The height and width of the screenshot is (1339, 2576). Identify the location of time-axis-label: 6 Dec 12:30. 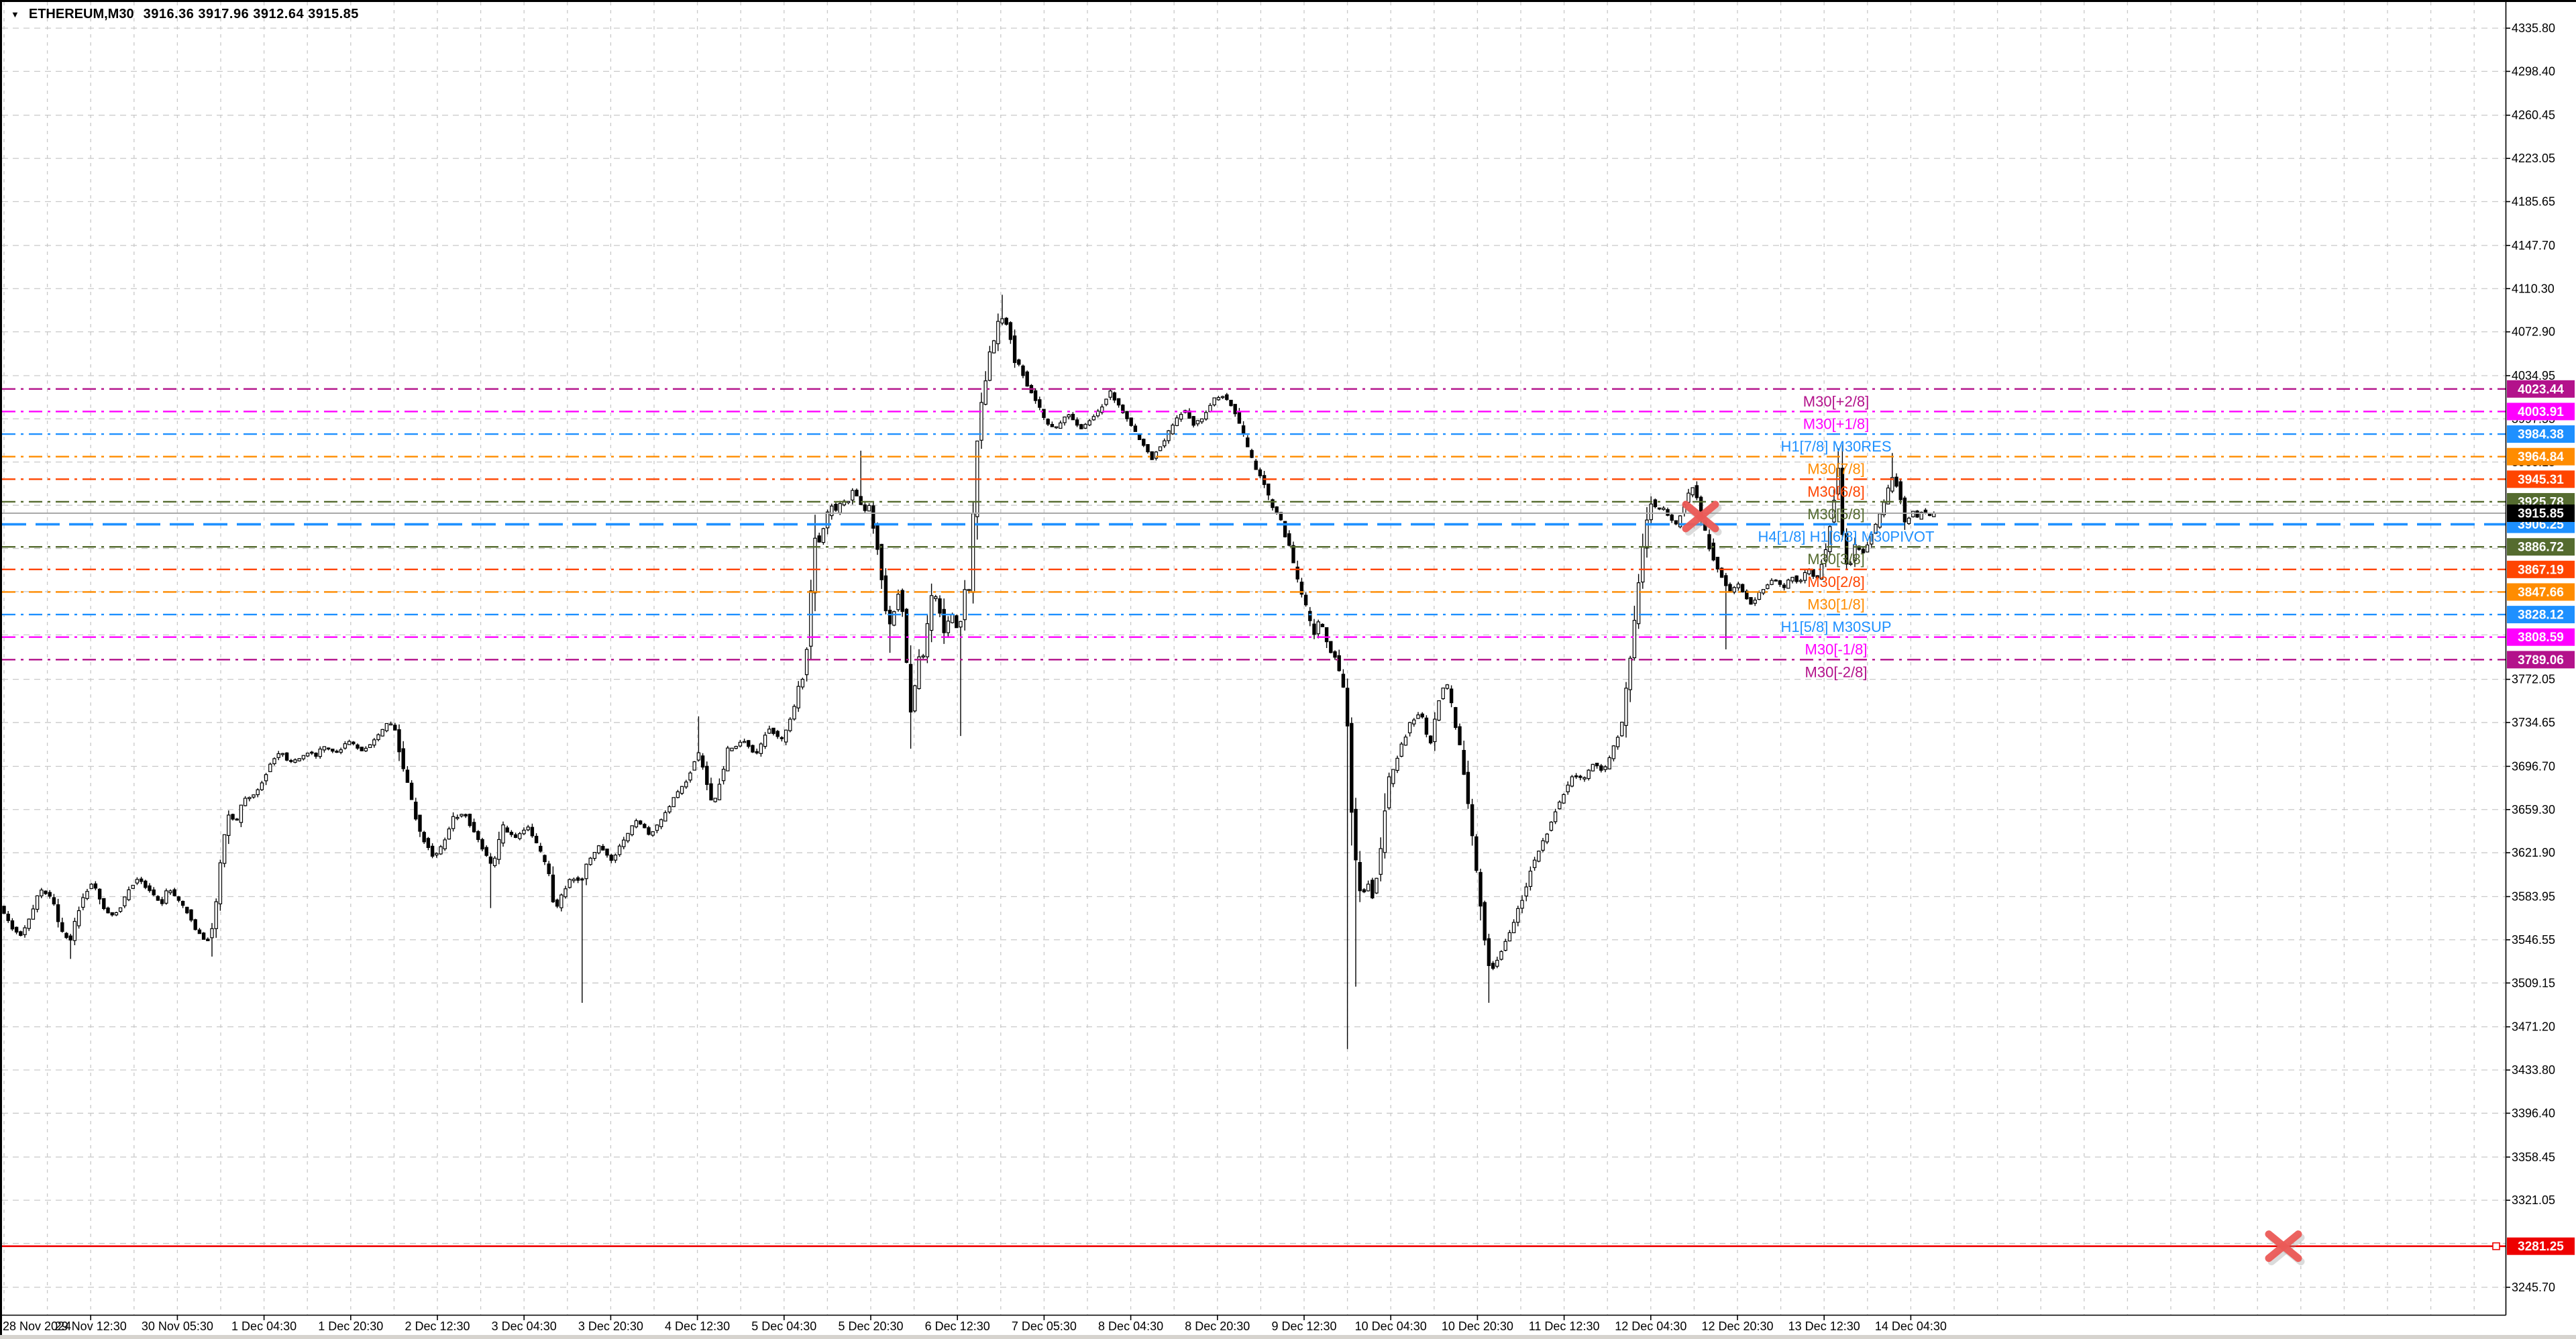
(957, 1326).